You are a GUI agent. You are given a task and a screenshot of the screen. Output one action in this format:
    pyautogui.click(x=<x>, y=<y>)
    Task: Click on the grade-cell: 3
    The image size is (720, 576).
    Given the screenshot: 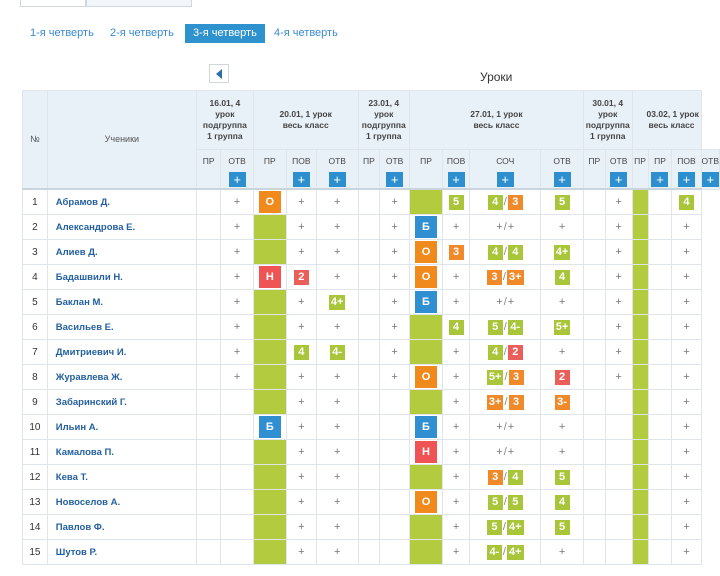 What is the action you would take?
    pyautogui.click(x=456, y=252)
    